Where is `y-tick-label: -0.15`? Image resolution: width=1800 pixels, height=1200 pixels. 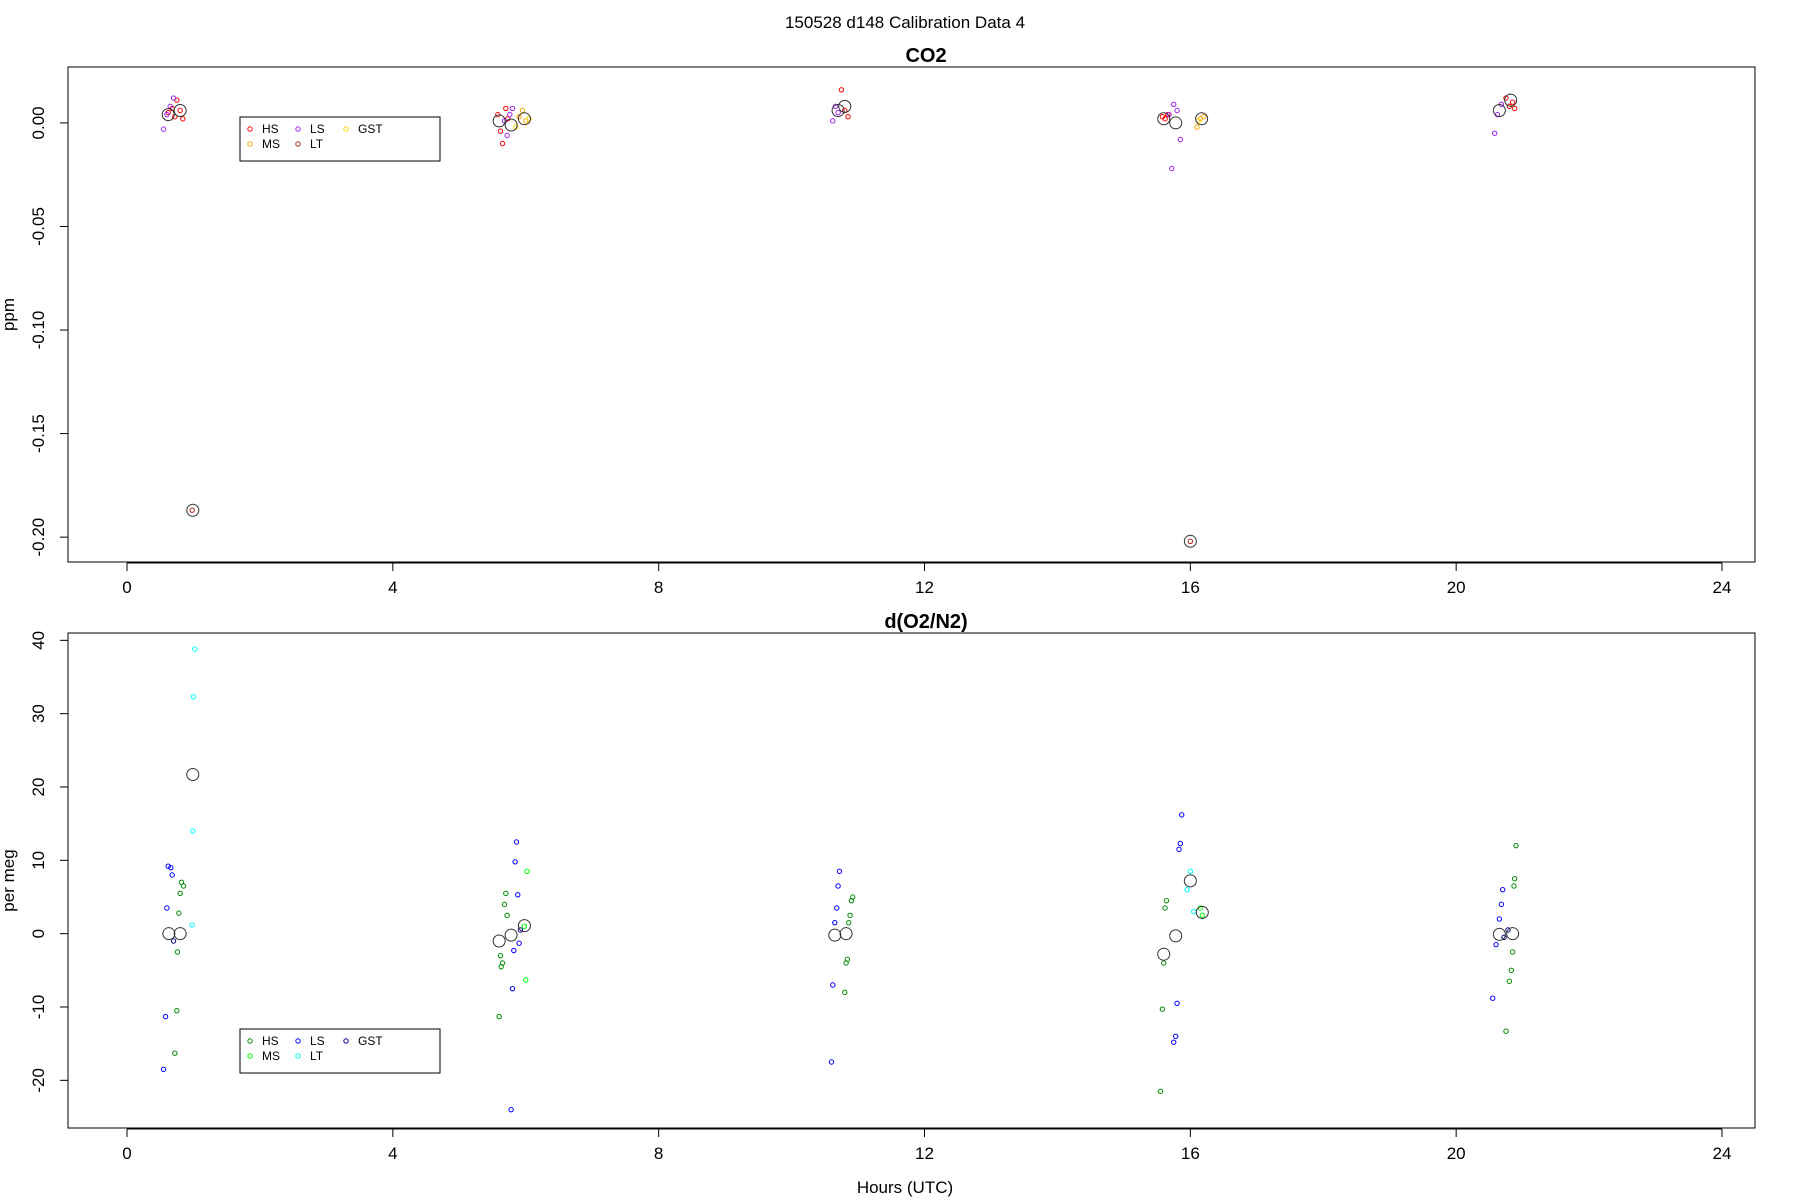 y-tick-label: -0.15 is located at coordinates (38, 433).